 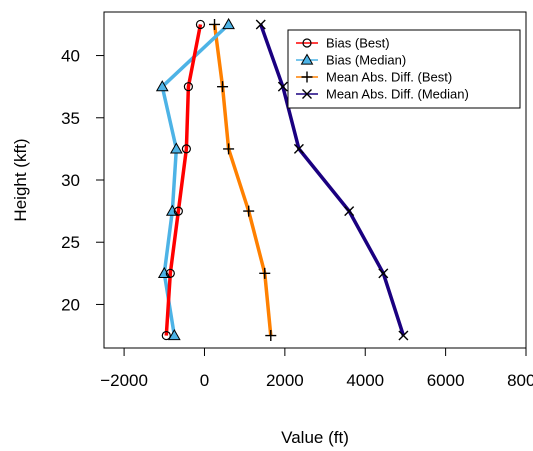 What do you see at coordinates (70, 56) in the screenshot?
I see `y-tick-label: 40` at bounding box center [70, 56].